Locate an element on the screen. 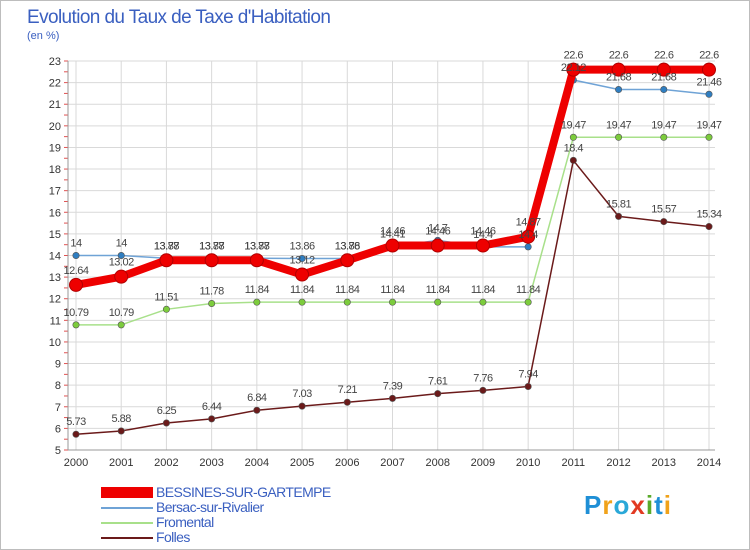  data-label-folles: 7.03 is located at coordinates (302, 394).